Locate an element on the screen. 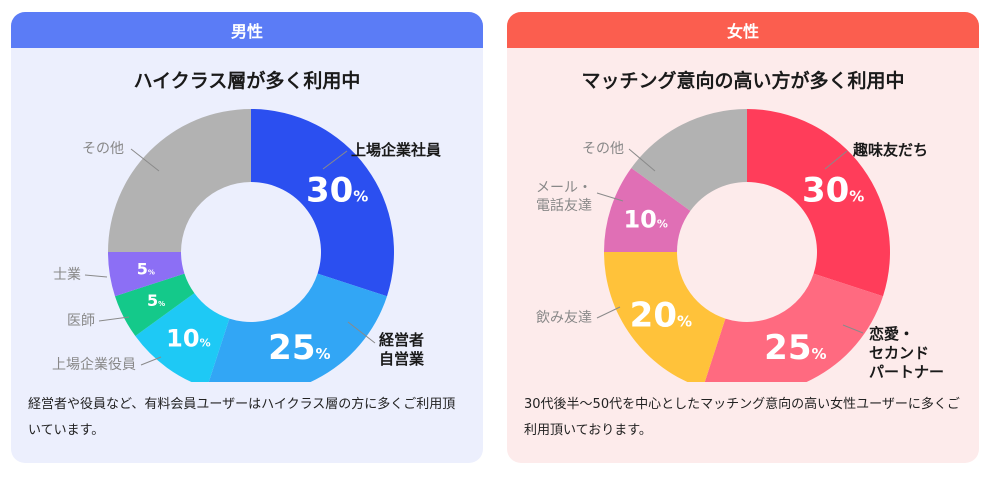  female-header: 女性 is located at coordinates (743, 30).